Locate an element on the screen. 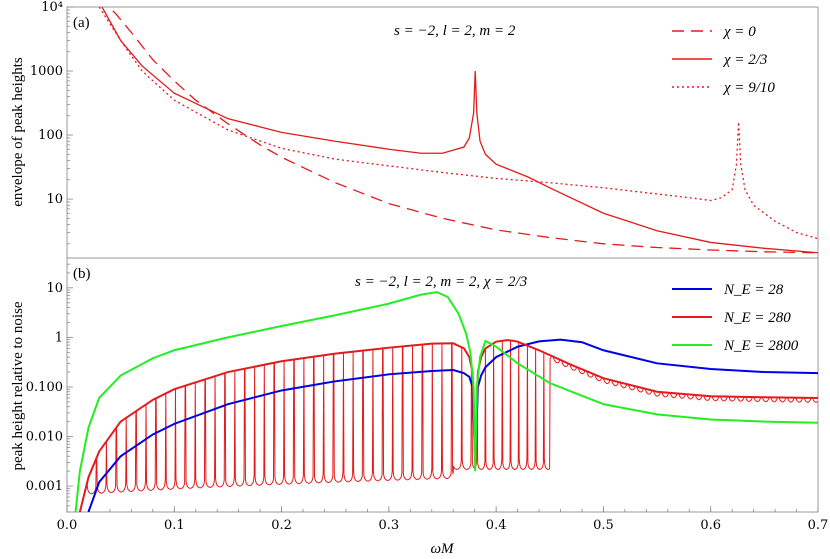 This screenshot has height=559, width=830. x-tick-label: 0.7 is located at coordinates (818, 525).